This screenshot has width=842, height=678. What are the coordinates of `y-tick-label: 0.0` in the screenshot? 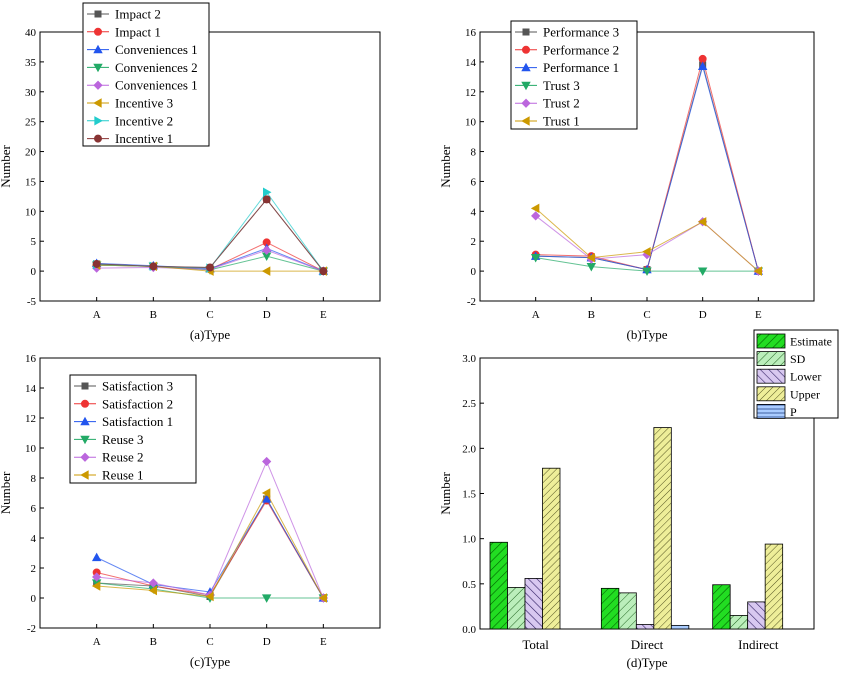 It's located at (469, 630).